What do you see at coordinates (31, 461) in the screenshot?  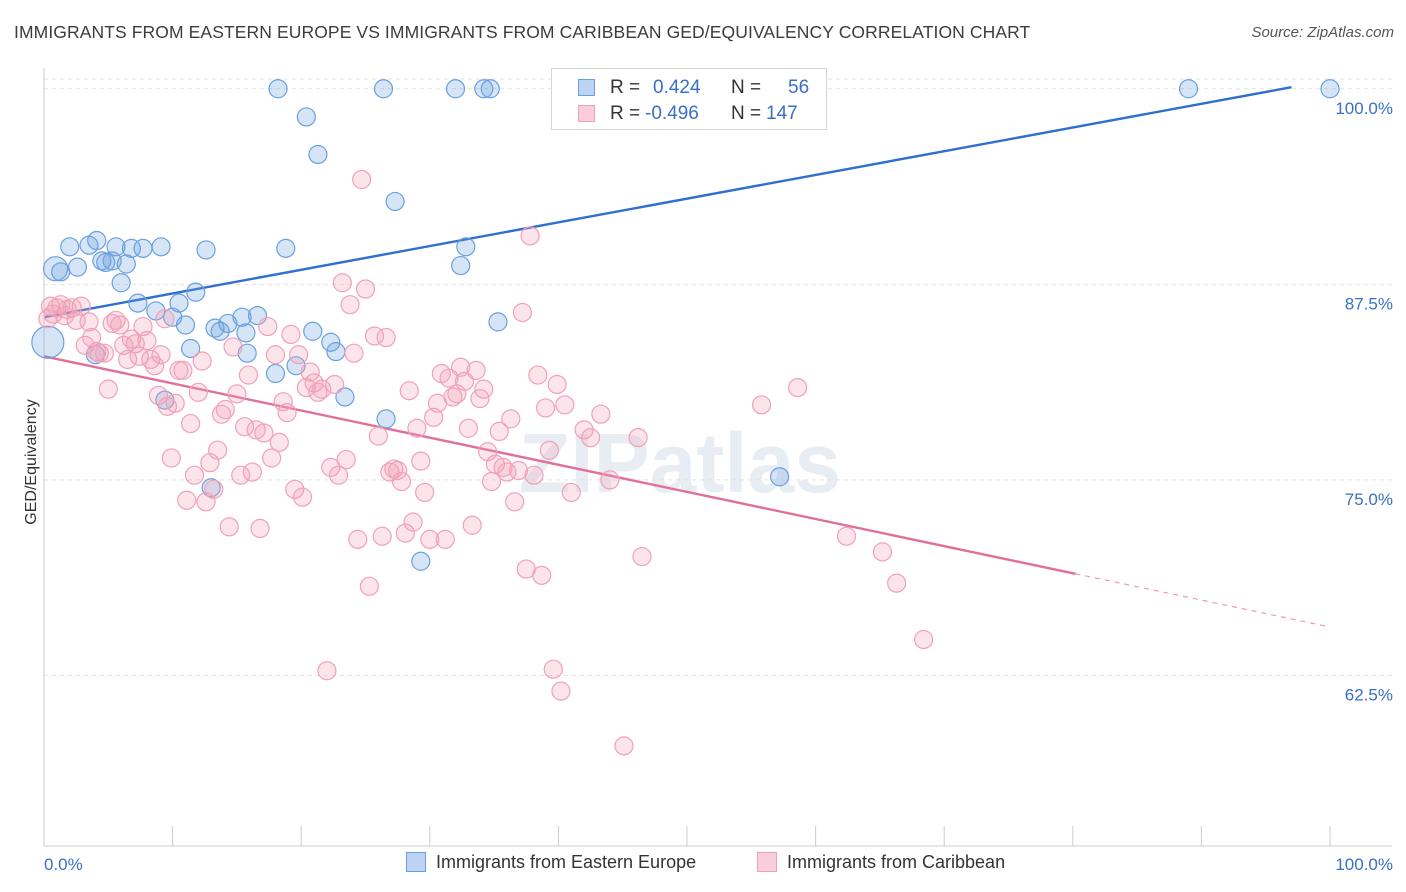 I see `y-axis-label: GED/Equivalency` at bounding box center [31, 461].